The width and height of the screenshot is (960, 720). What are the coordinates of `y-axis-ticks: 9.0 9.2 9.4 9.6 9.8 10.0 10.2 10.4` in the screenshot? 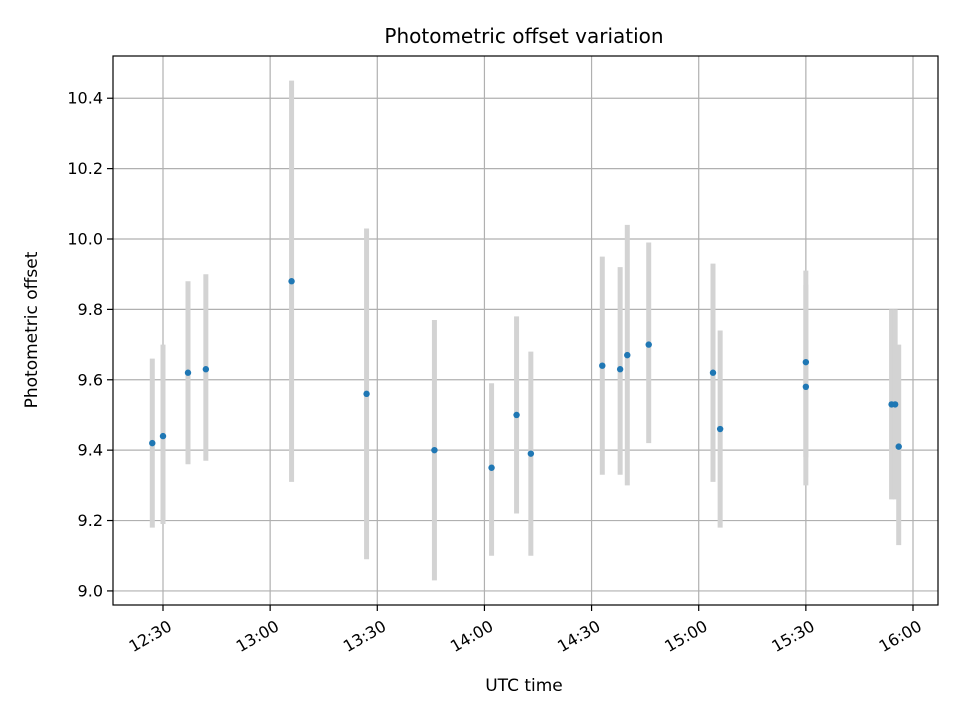 It's located at (90, 344).